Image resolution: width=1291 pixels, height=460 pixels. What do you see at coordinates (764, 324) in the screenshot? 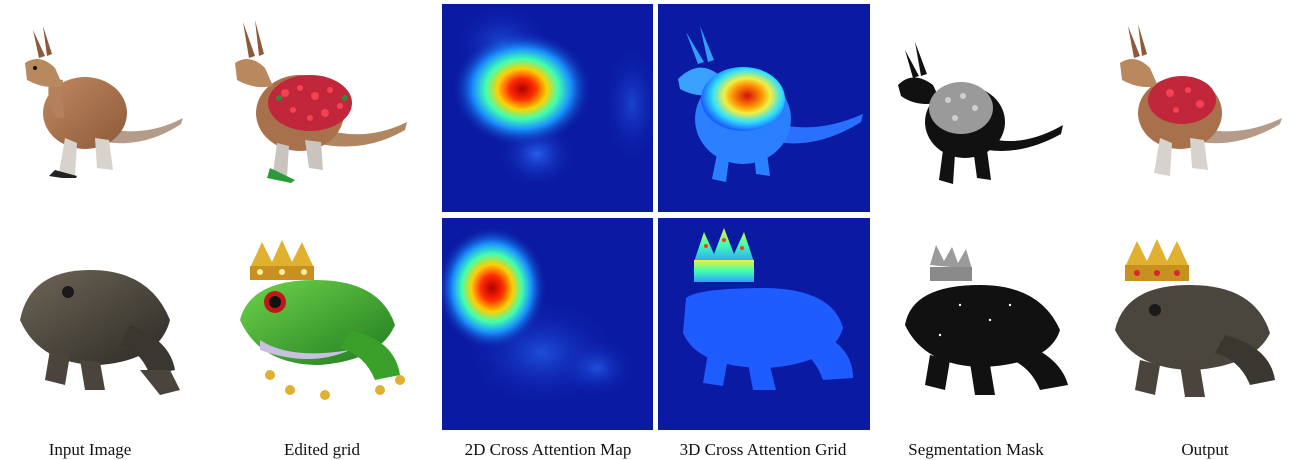
I see `cross-attention-3d-frog` at bounding box center [764, 324].